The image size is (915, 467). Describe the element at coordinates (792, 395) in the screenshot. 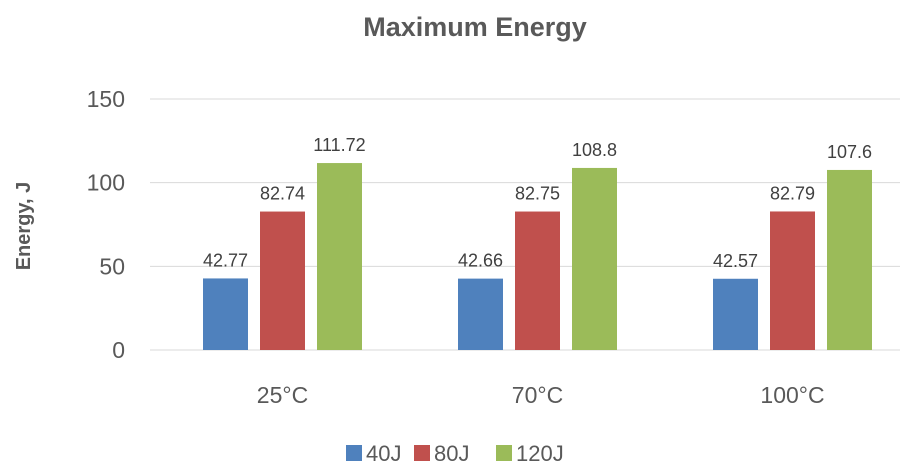

I see `x-tick-label: 100°C` at that location.